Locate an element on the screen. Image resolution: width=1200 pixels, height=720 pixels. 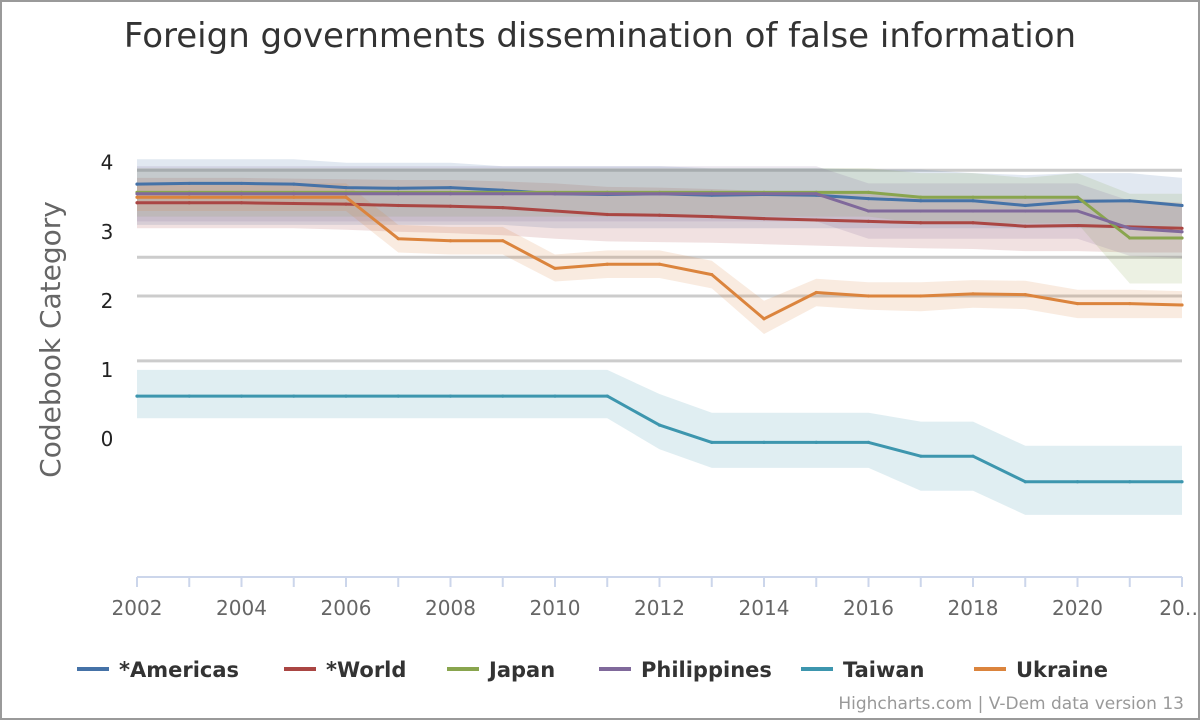
legend-label: *Americas is located at coordinates (179, 670).